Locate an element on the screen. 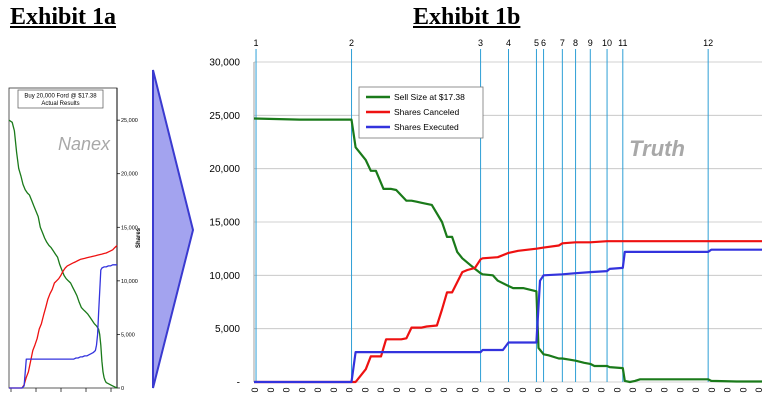 The image size is (774, 408). nanex-plot-area is located at coordinates (63, 238).